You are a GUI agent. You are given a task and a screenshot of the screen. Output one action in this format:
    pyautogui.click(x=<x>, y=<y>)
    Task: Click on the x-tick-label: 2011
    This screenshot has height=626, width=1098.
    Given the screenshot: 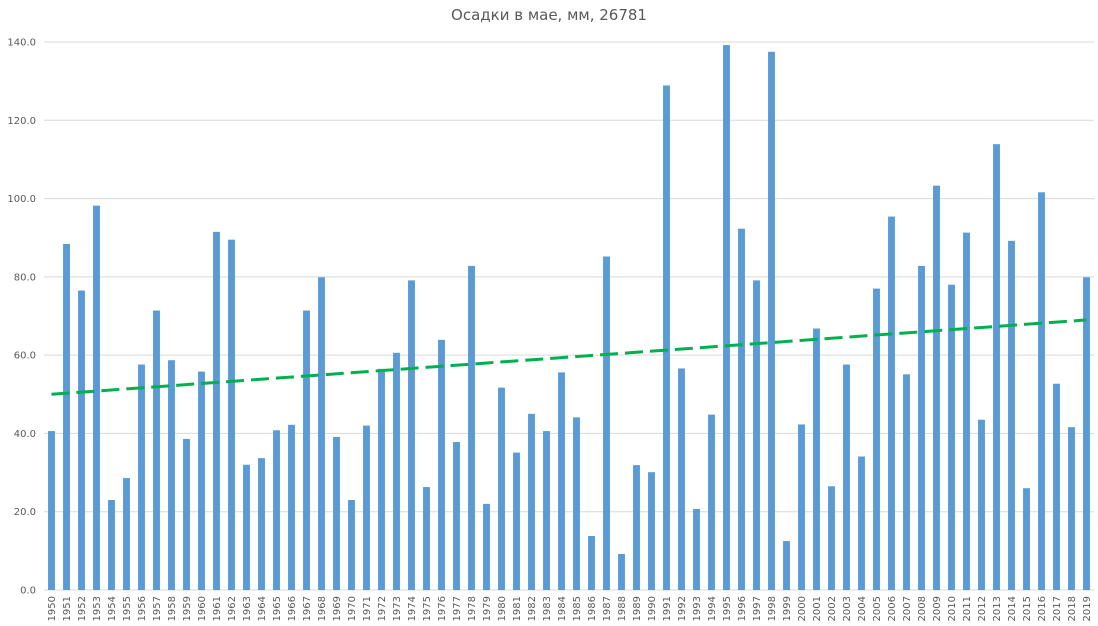 What is the action you would take?
    pyautogui.click(x=967, y=608)
    